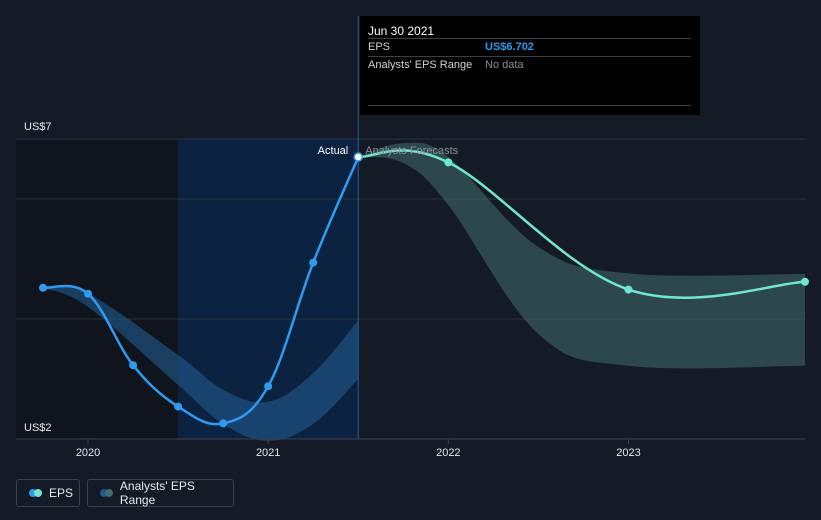 This screenshot has width=821, height=520. I want to click on x-tick-label: 2021, so click(268, 453).